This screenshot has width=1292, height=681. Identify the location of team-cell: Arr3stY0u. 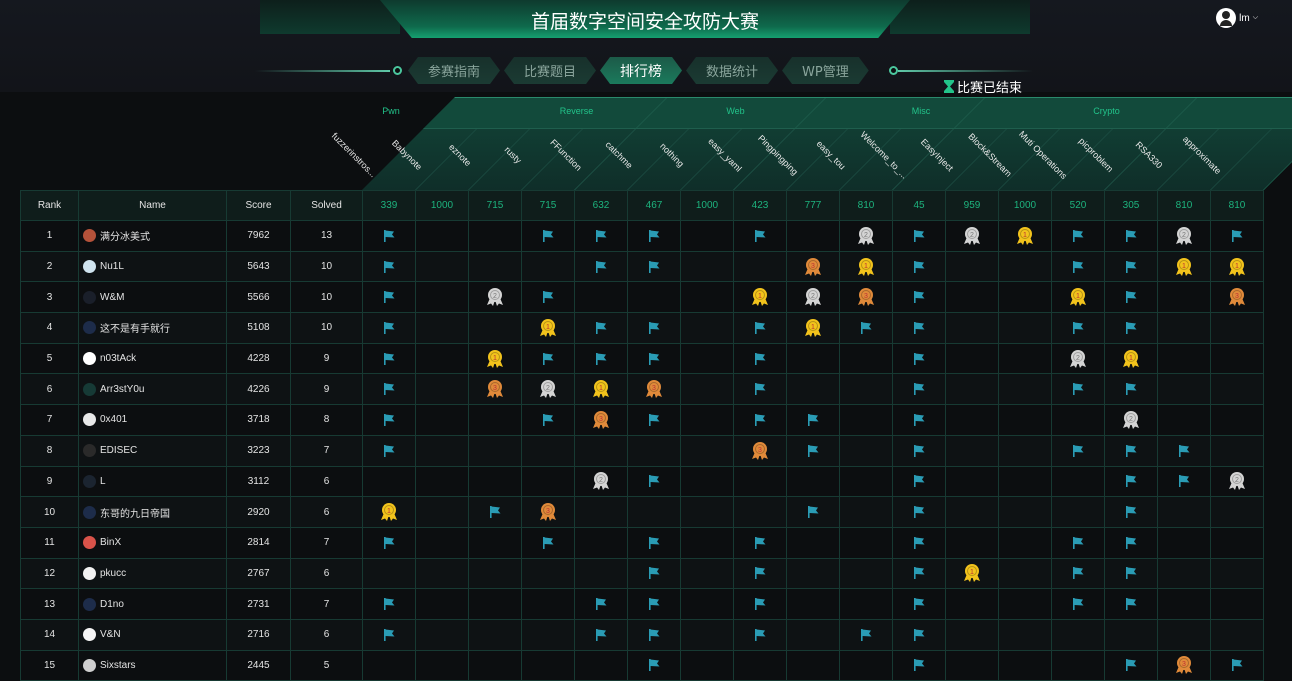
(152, 389).